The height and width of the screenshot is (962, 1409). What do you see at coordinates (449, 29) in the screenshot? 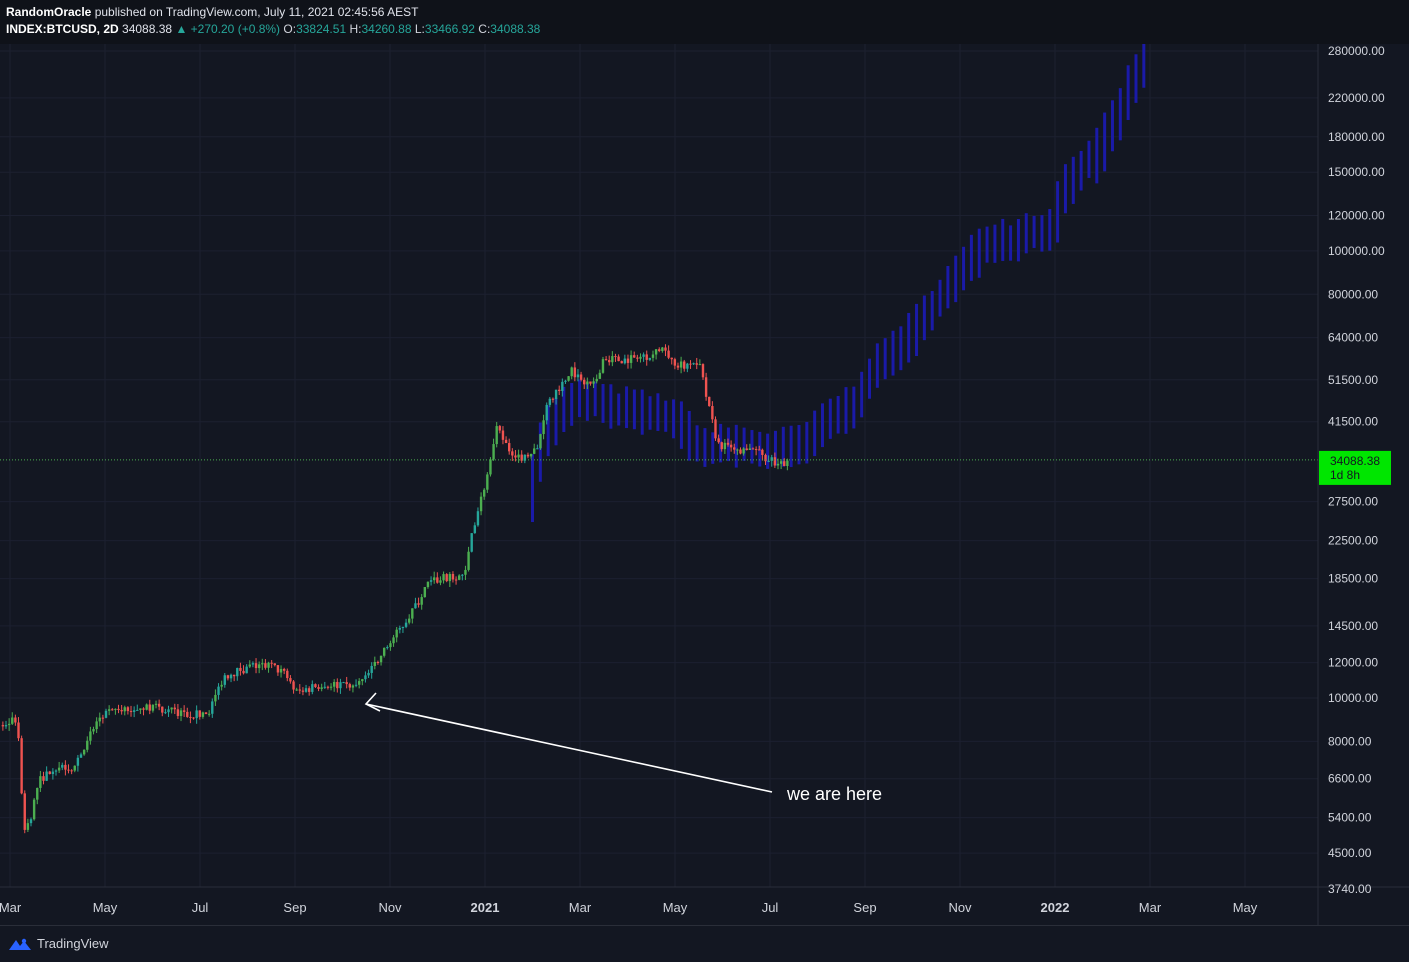
I see `low-value: 33466.92` at bounding box center [449, 29].